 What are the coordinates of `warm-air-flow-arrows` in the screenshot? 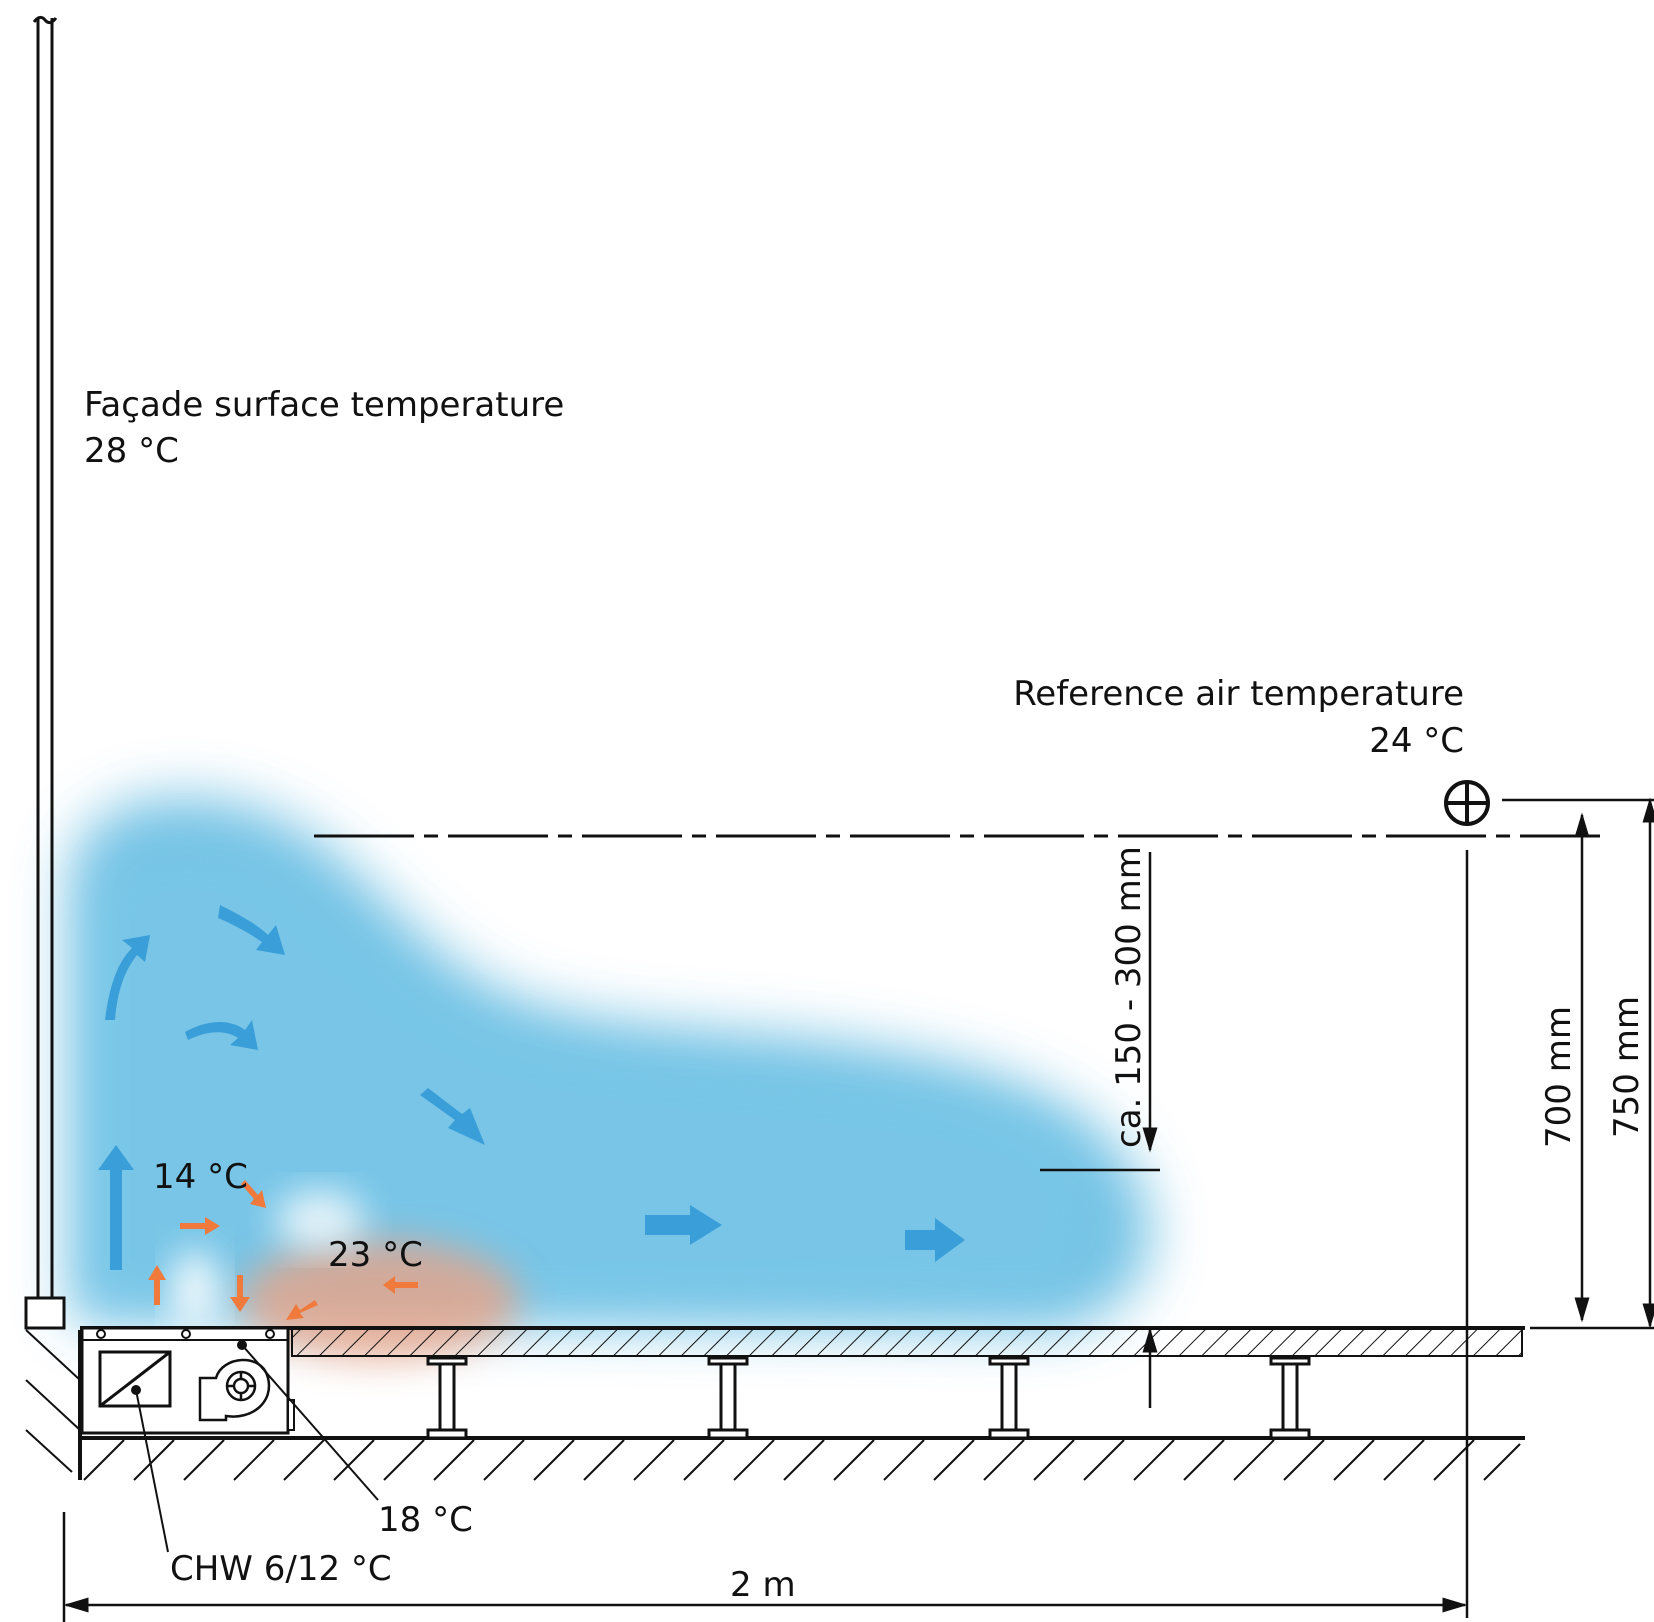 It's located at (283, 1250).